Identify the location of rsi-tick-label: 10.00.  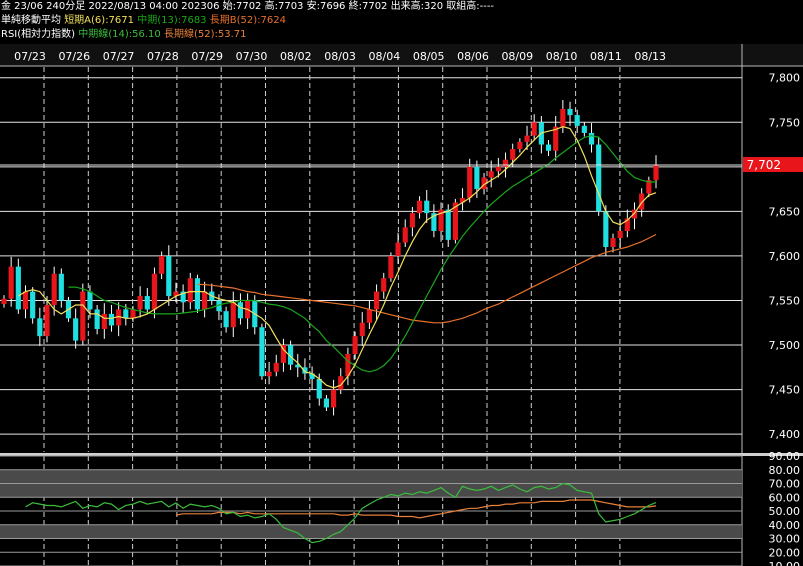
(785, 563).